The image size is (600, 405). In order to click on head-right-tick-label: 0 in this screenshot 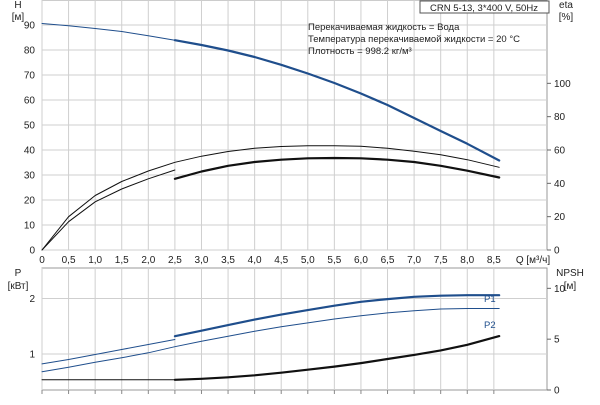, I will do `click(557, 251)`.